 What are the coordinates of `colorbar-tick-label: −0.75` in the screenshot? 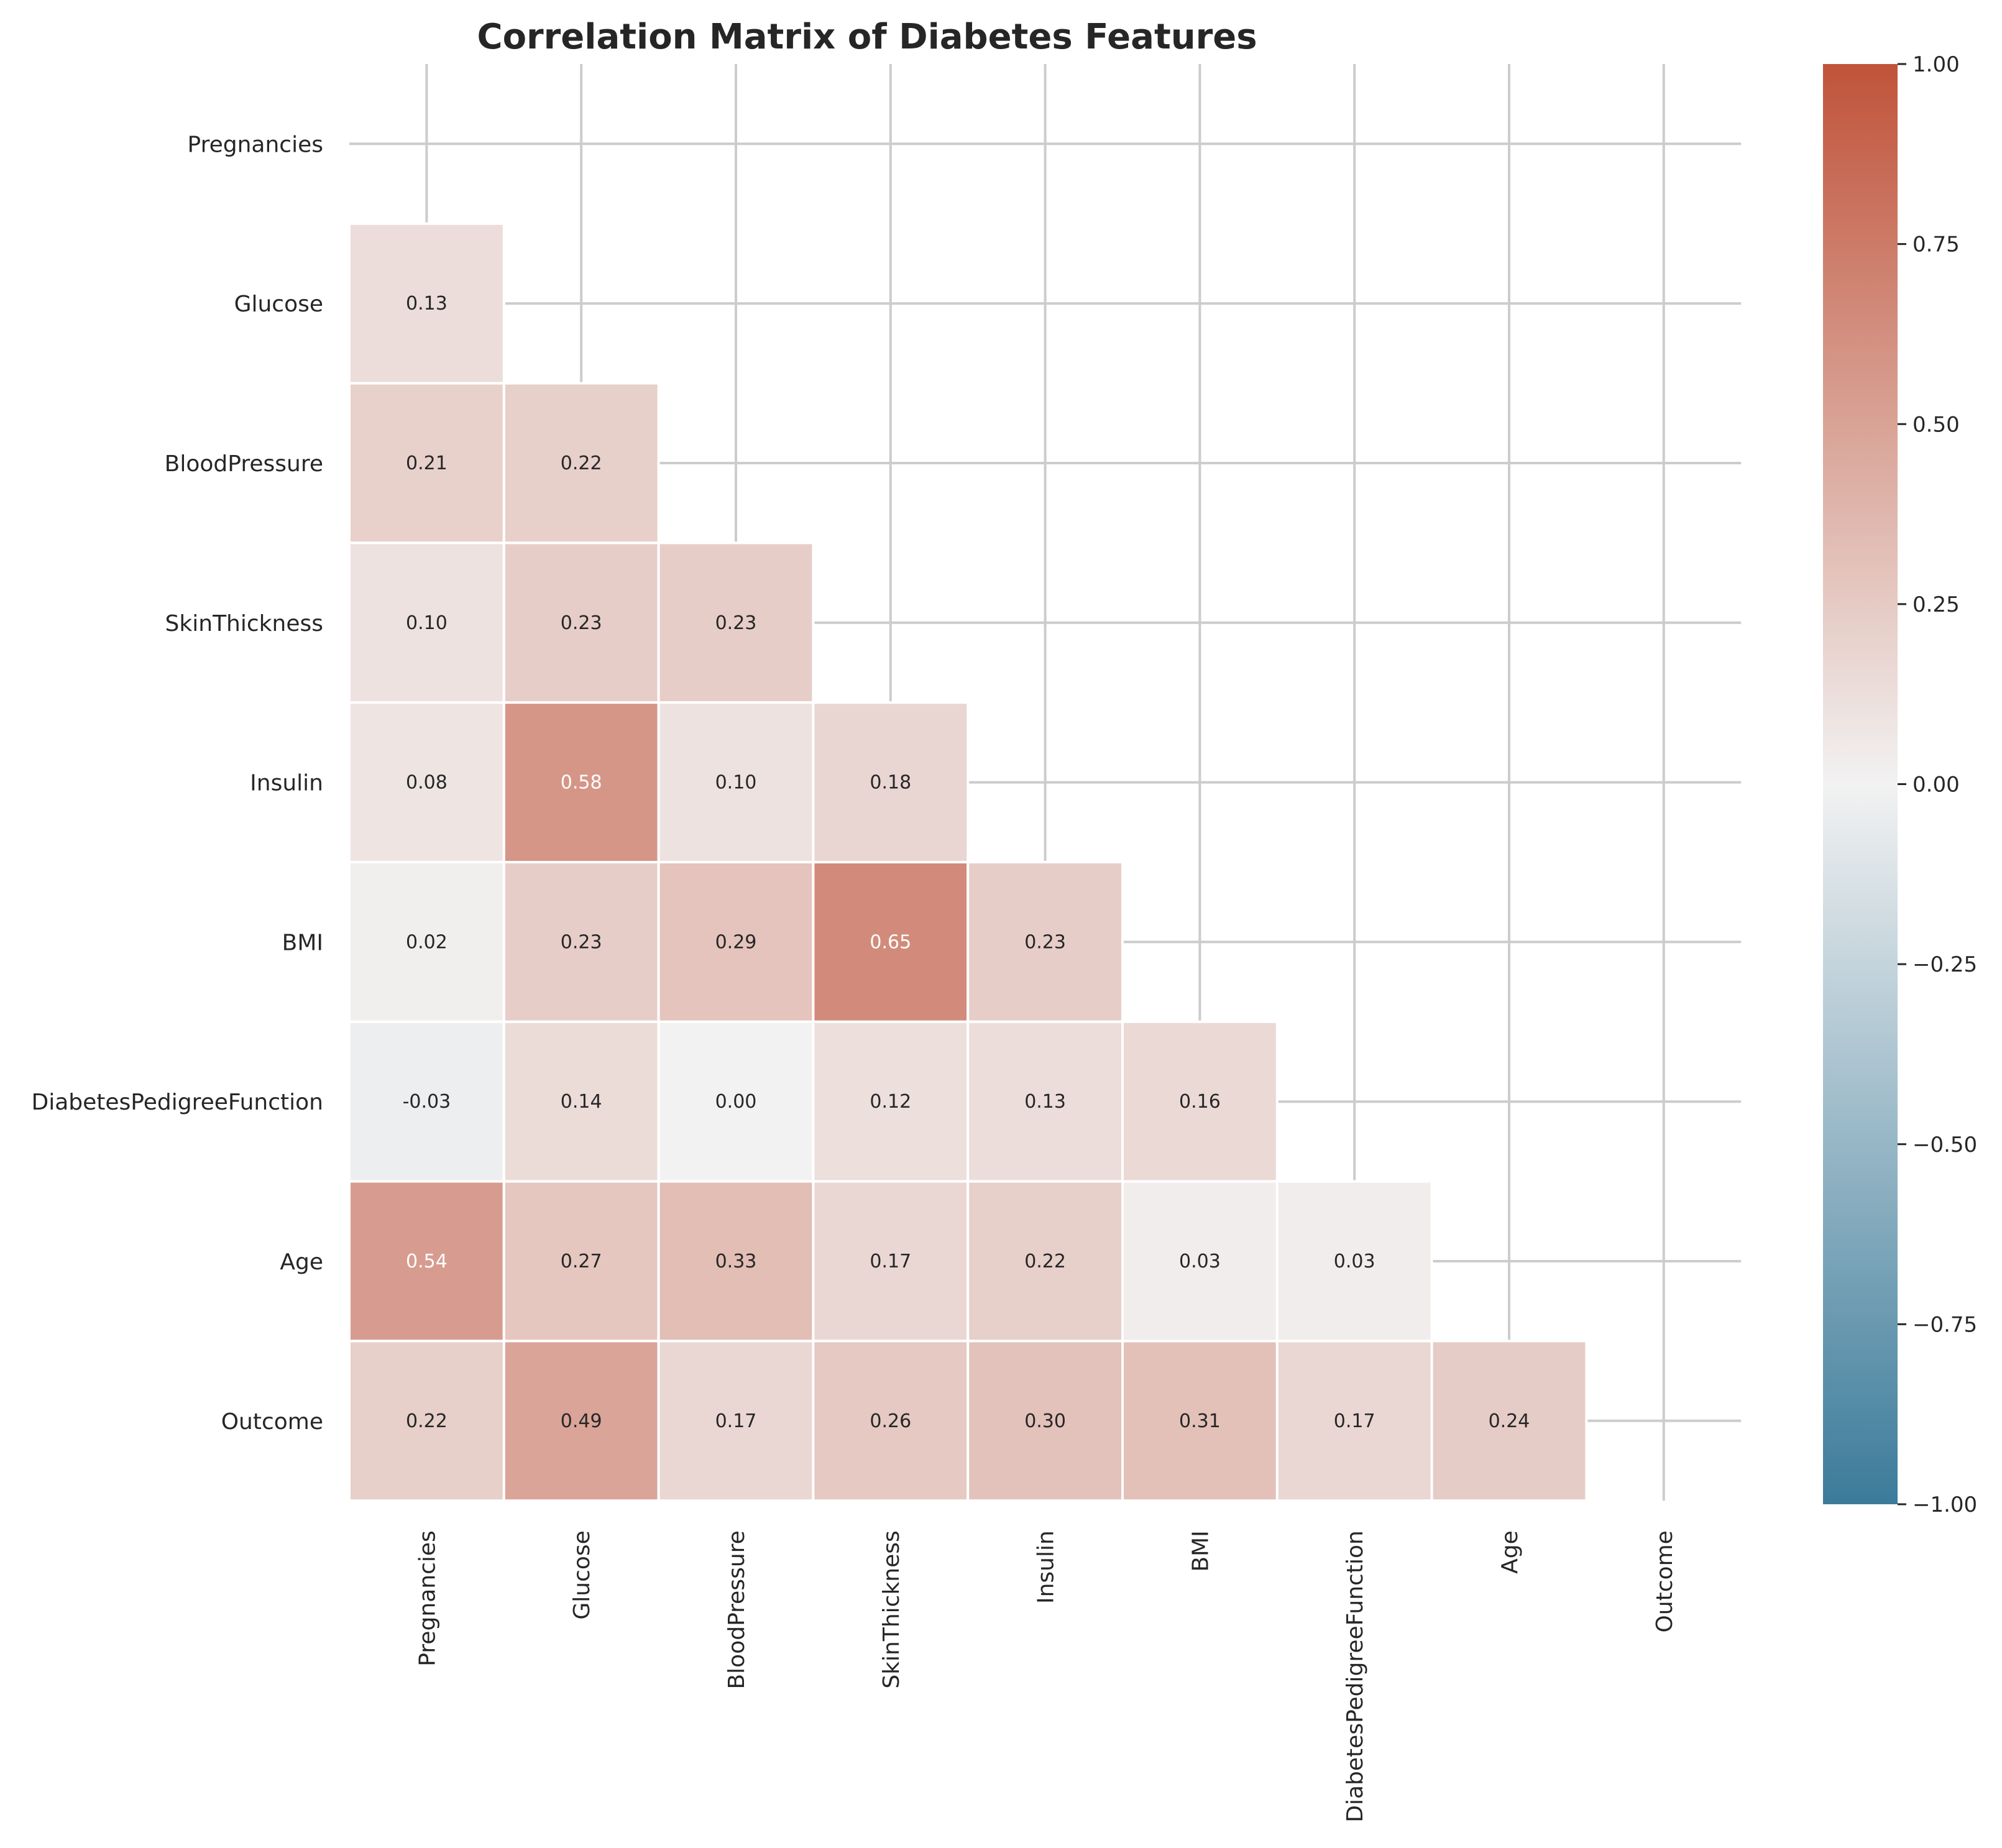 It's located at (1944, 1324).